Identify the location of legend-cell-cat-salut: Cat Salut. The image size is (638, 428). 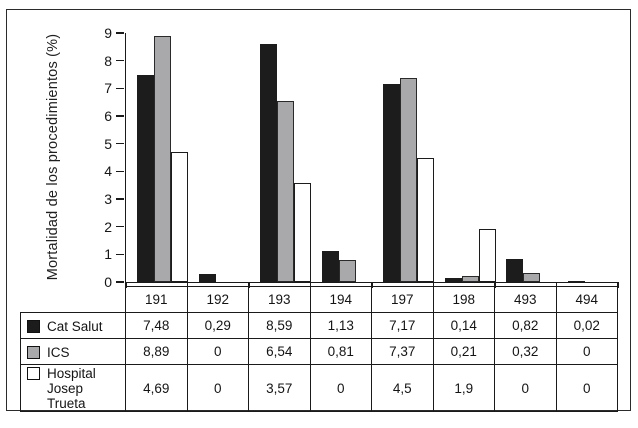
(73, 325).